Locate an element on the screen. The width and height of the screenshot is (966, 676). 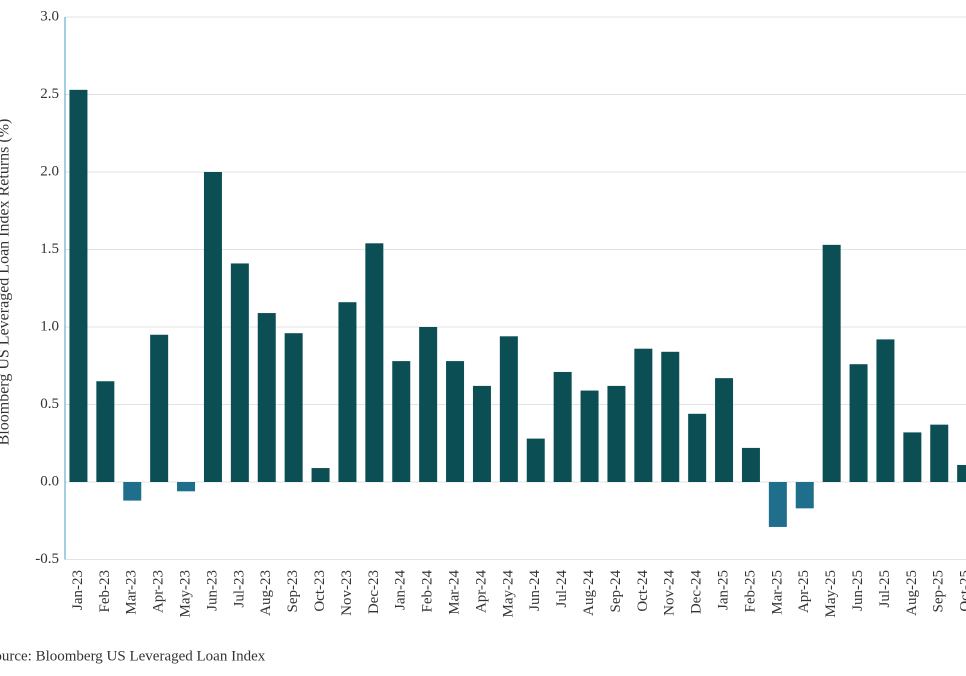
x-tick-label: Jun-23 is located at coordinates (212, 590).